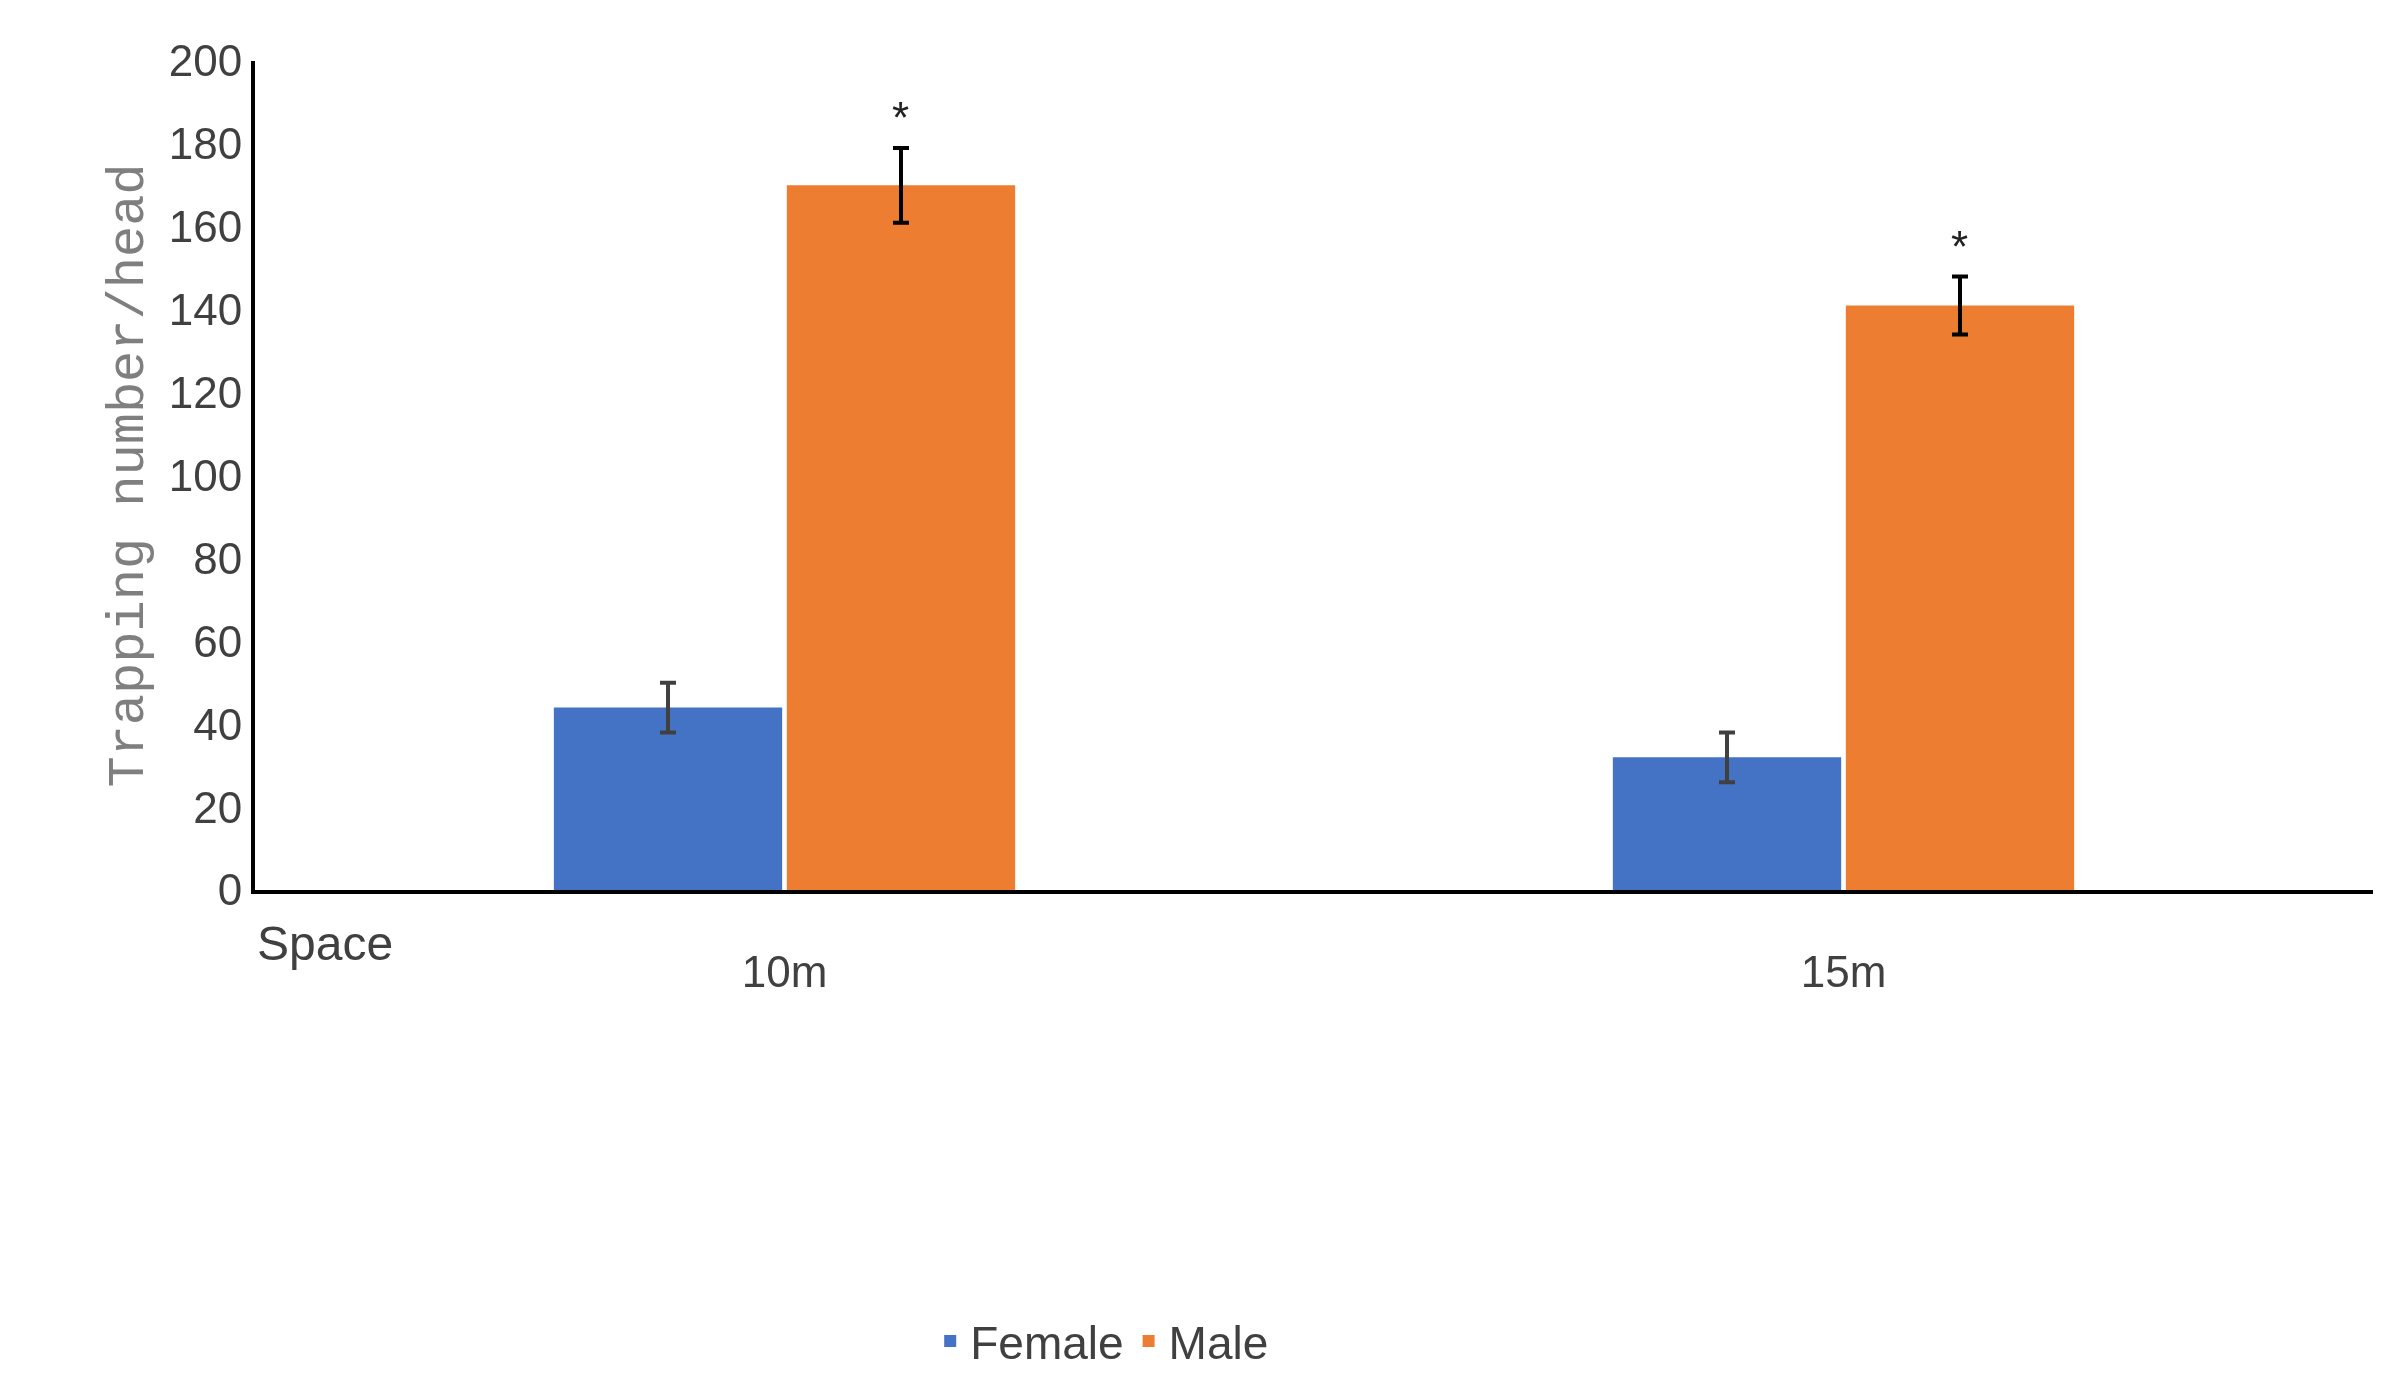 The image size is (2397, 1390). What do you see at coordinates (205, 310) in the screenshot?
I see `y-tick-label: 140` at bounding box center [205, 310].